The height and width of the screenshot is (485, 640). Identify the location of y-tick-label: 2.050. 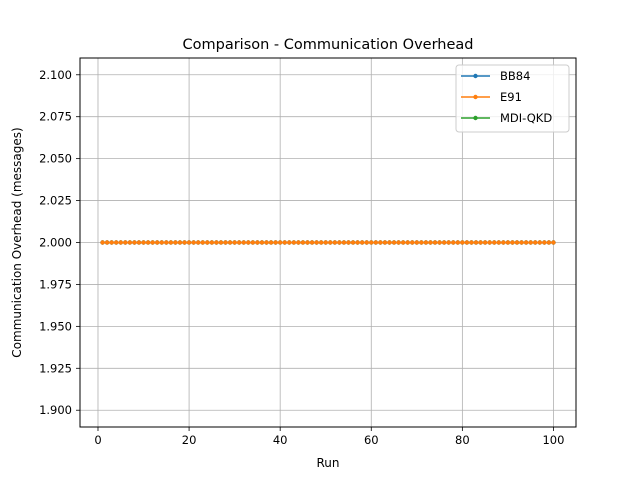
(55, 159).